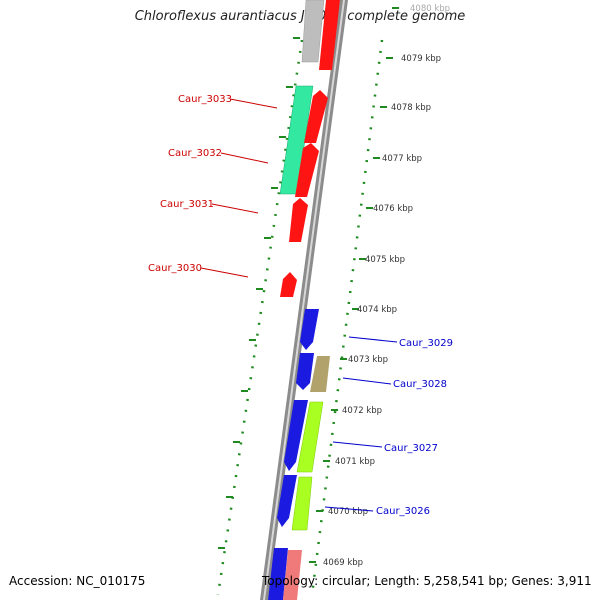 The width and height of the screenshot is (600, 600). I want to click on gene-olive, so click(320, 374).